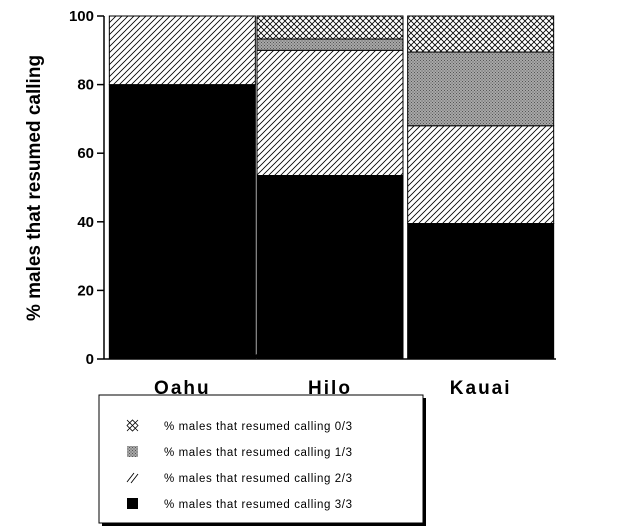 This screenshot has width=642, height=527. I want to click on y-tick-label: 100, so click(81, 16).